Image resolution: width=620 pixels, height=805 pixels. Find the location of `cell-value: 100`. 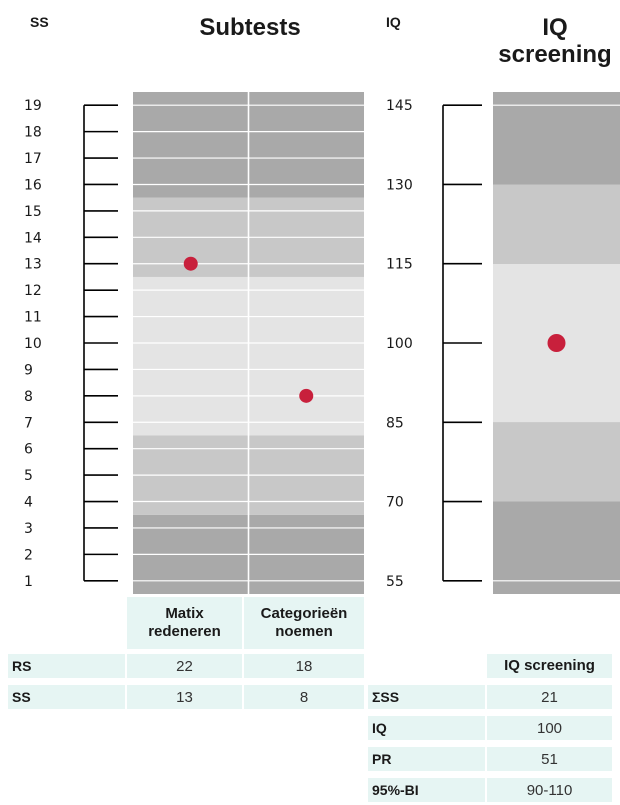

cell-value: 100 is located at coordinates (549, 728).